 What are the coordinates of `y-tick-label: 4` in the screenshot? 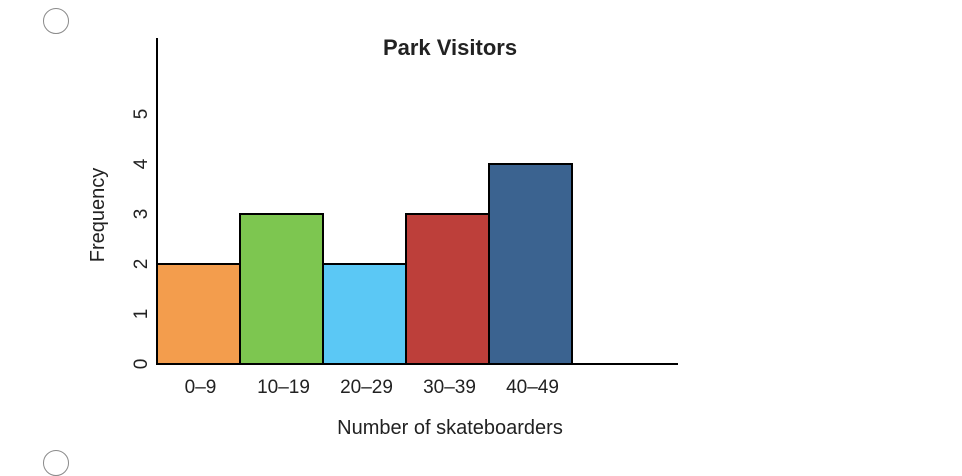 It's located at (141, 163).